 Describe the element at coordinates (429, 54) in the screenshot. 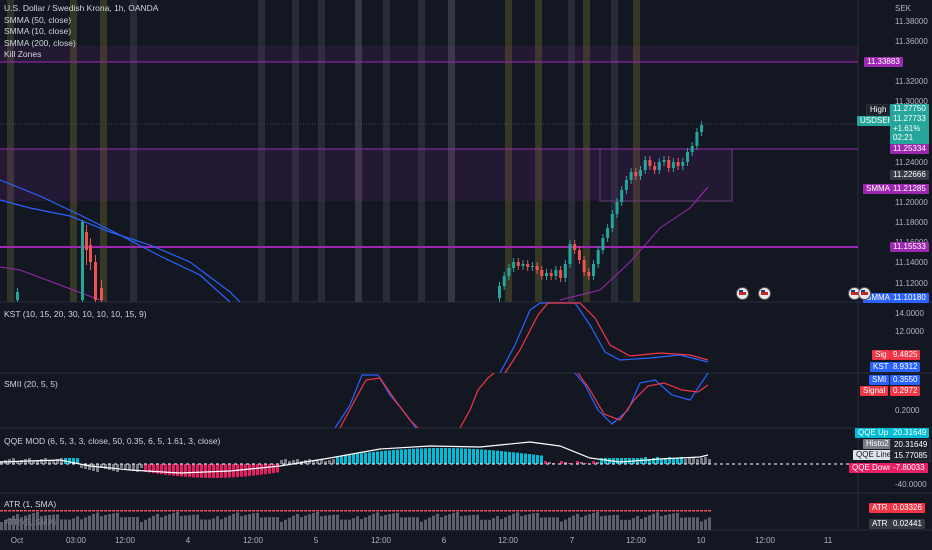

I see `kill-zone-box` at that location.